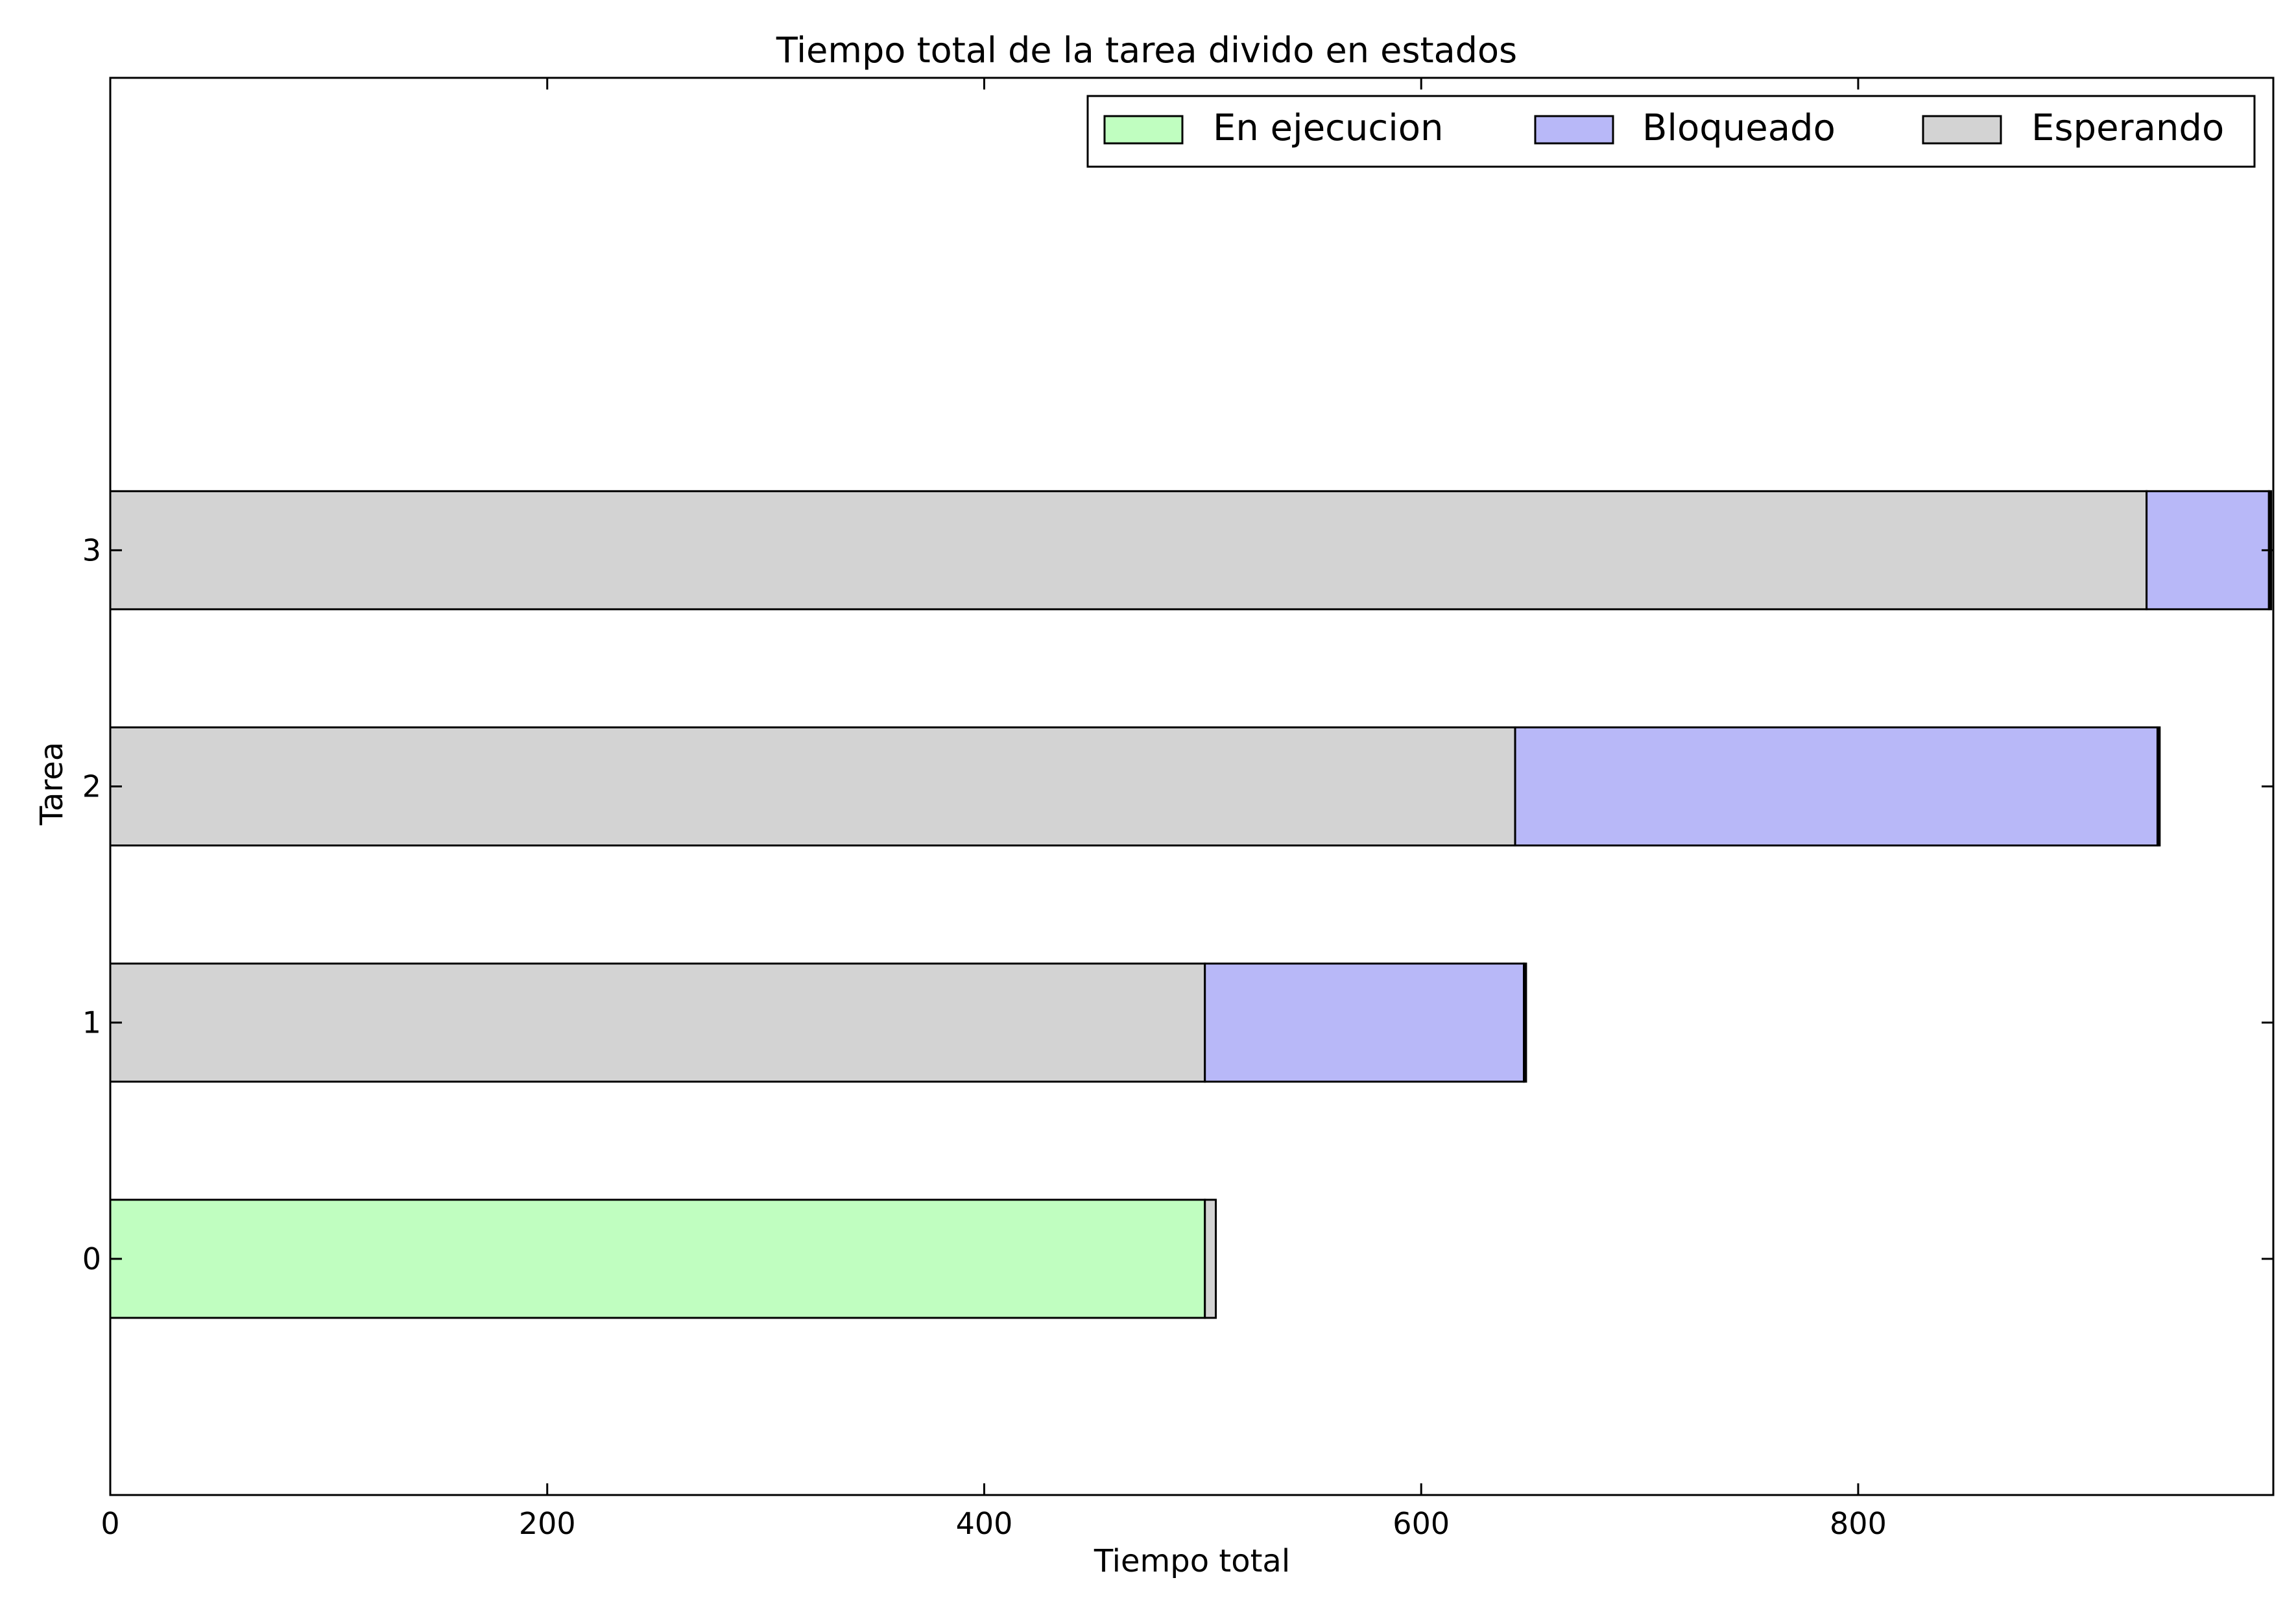 The height and width of the screenshot is (1615, 2296). I want to click on legend-swatch-esperando, so click(1962, 130).